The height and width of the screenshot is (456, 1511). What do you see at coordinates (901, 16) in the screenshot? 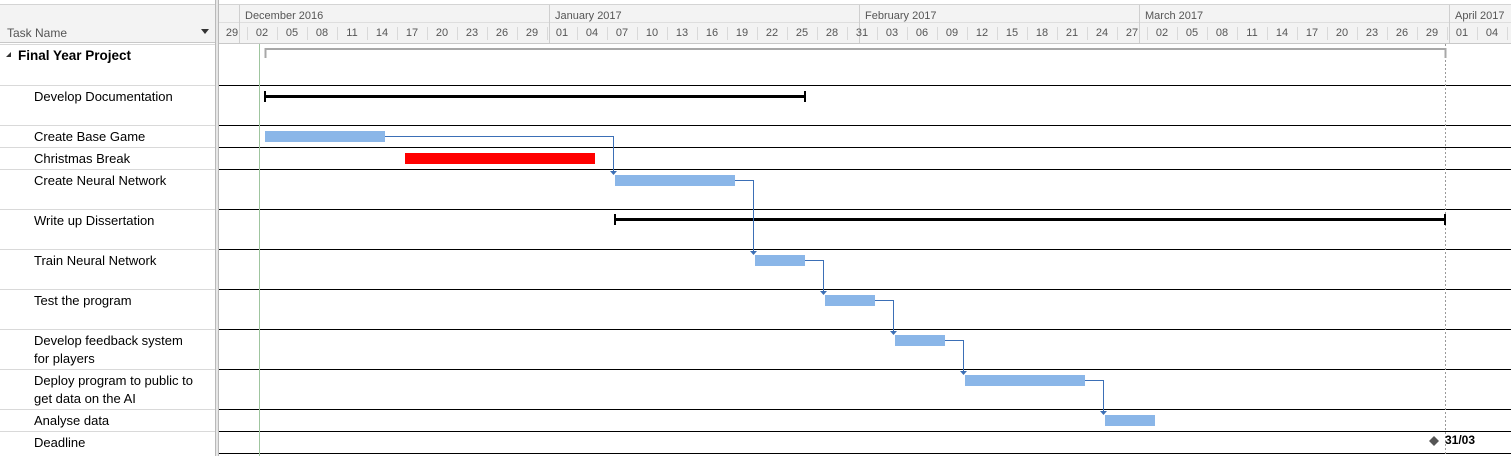
I see `month-label: February 2017` at bounding box center [901, 16].